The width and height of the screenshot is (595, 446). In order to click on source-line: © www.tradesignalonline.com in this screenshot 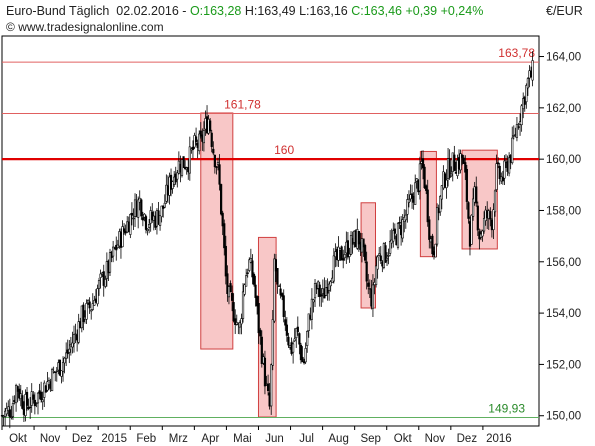, I will do `click(85, 27)`.